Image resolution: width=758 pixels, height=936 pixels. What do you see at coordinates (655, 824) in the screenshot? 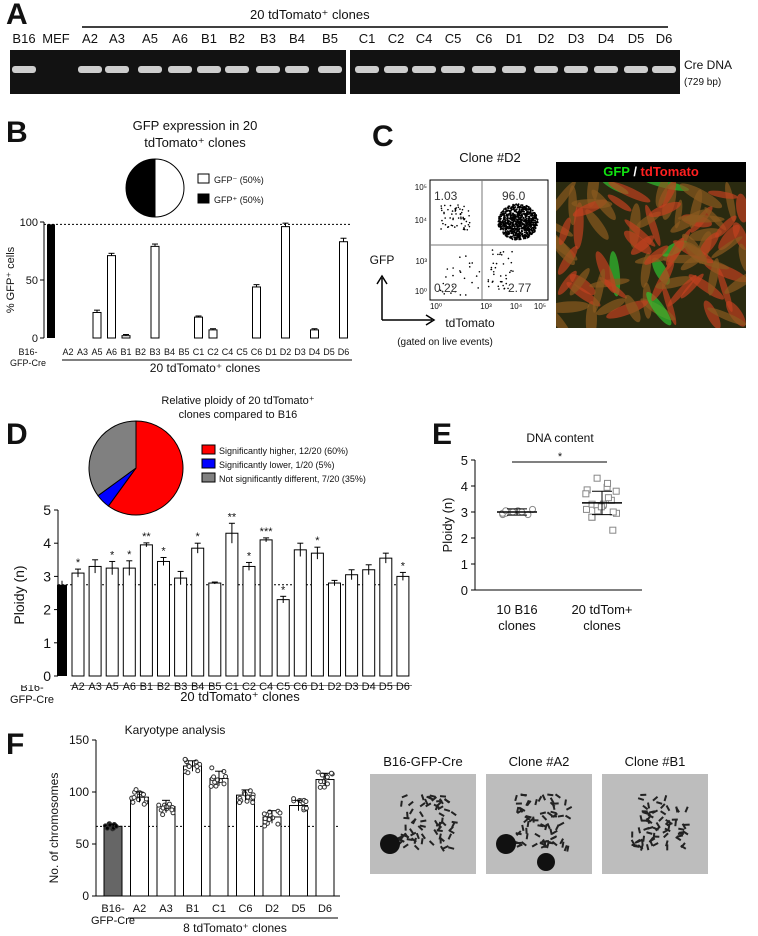
I see `karyotype-image` at bounding box center [655, 824].